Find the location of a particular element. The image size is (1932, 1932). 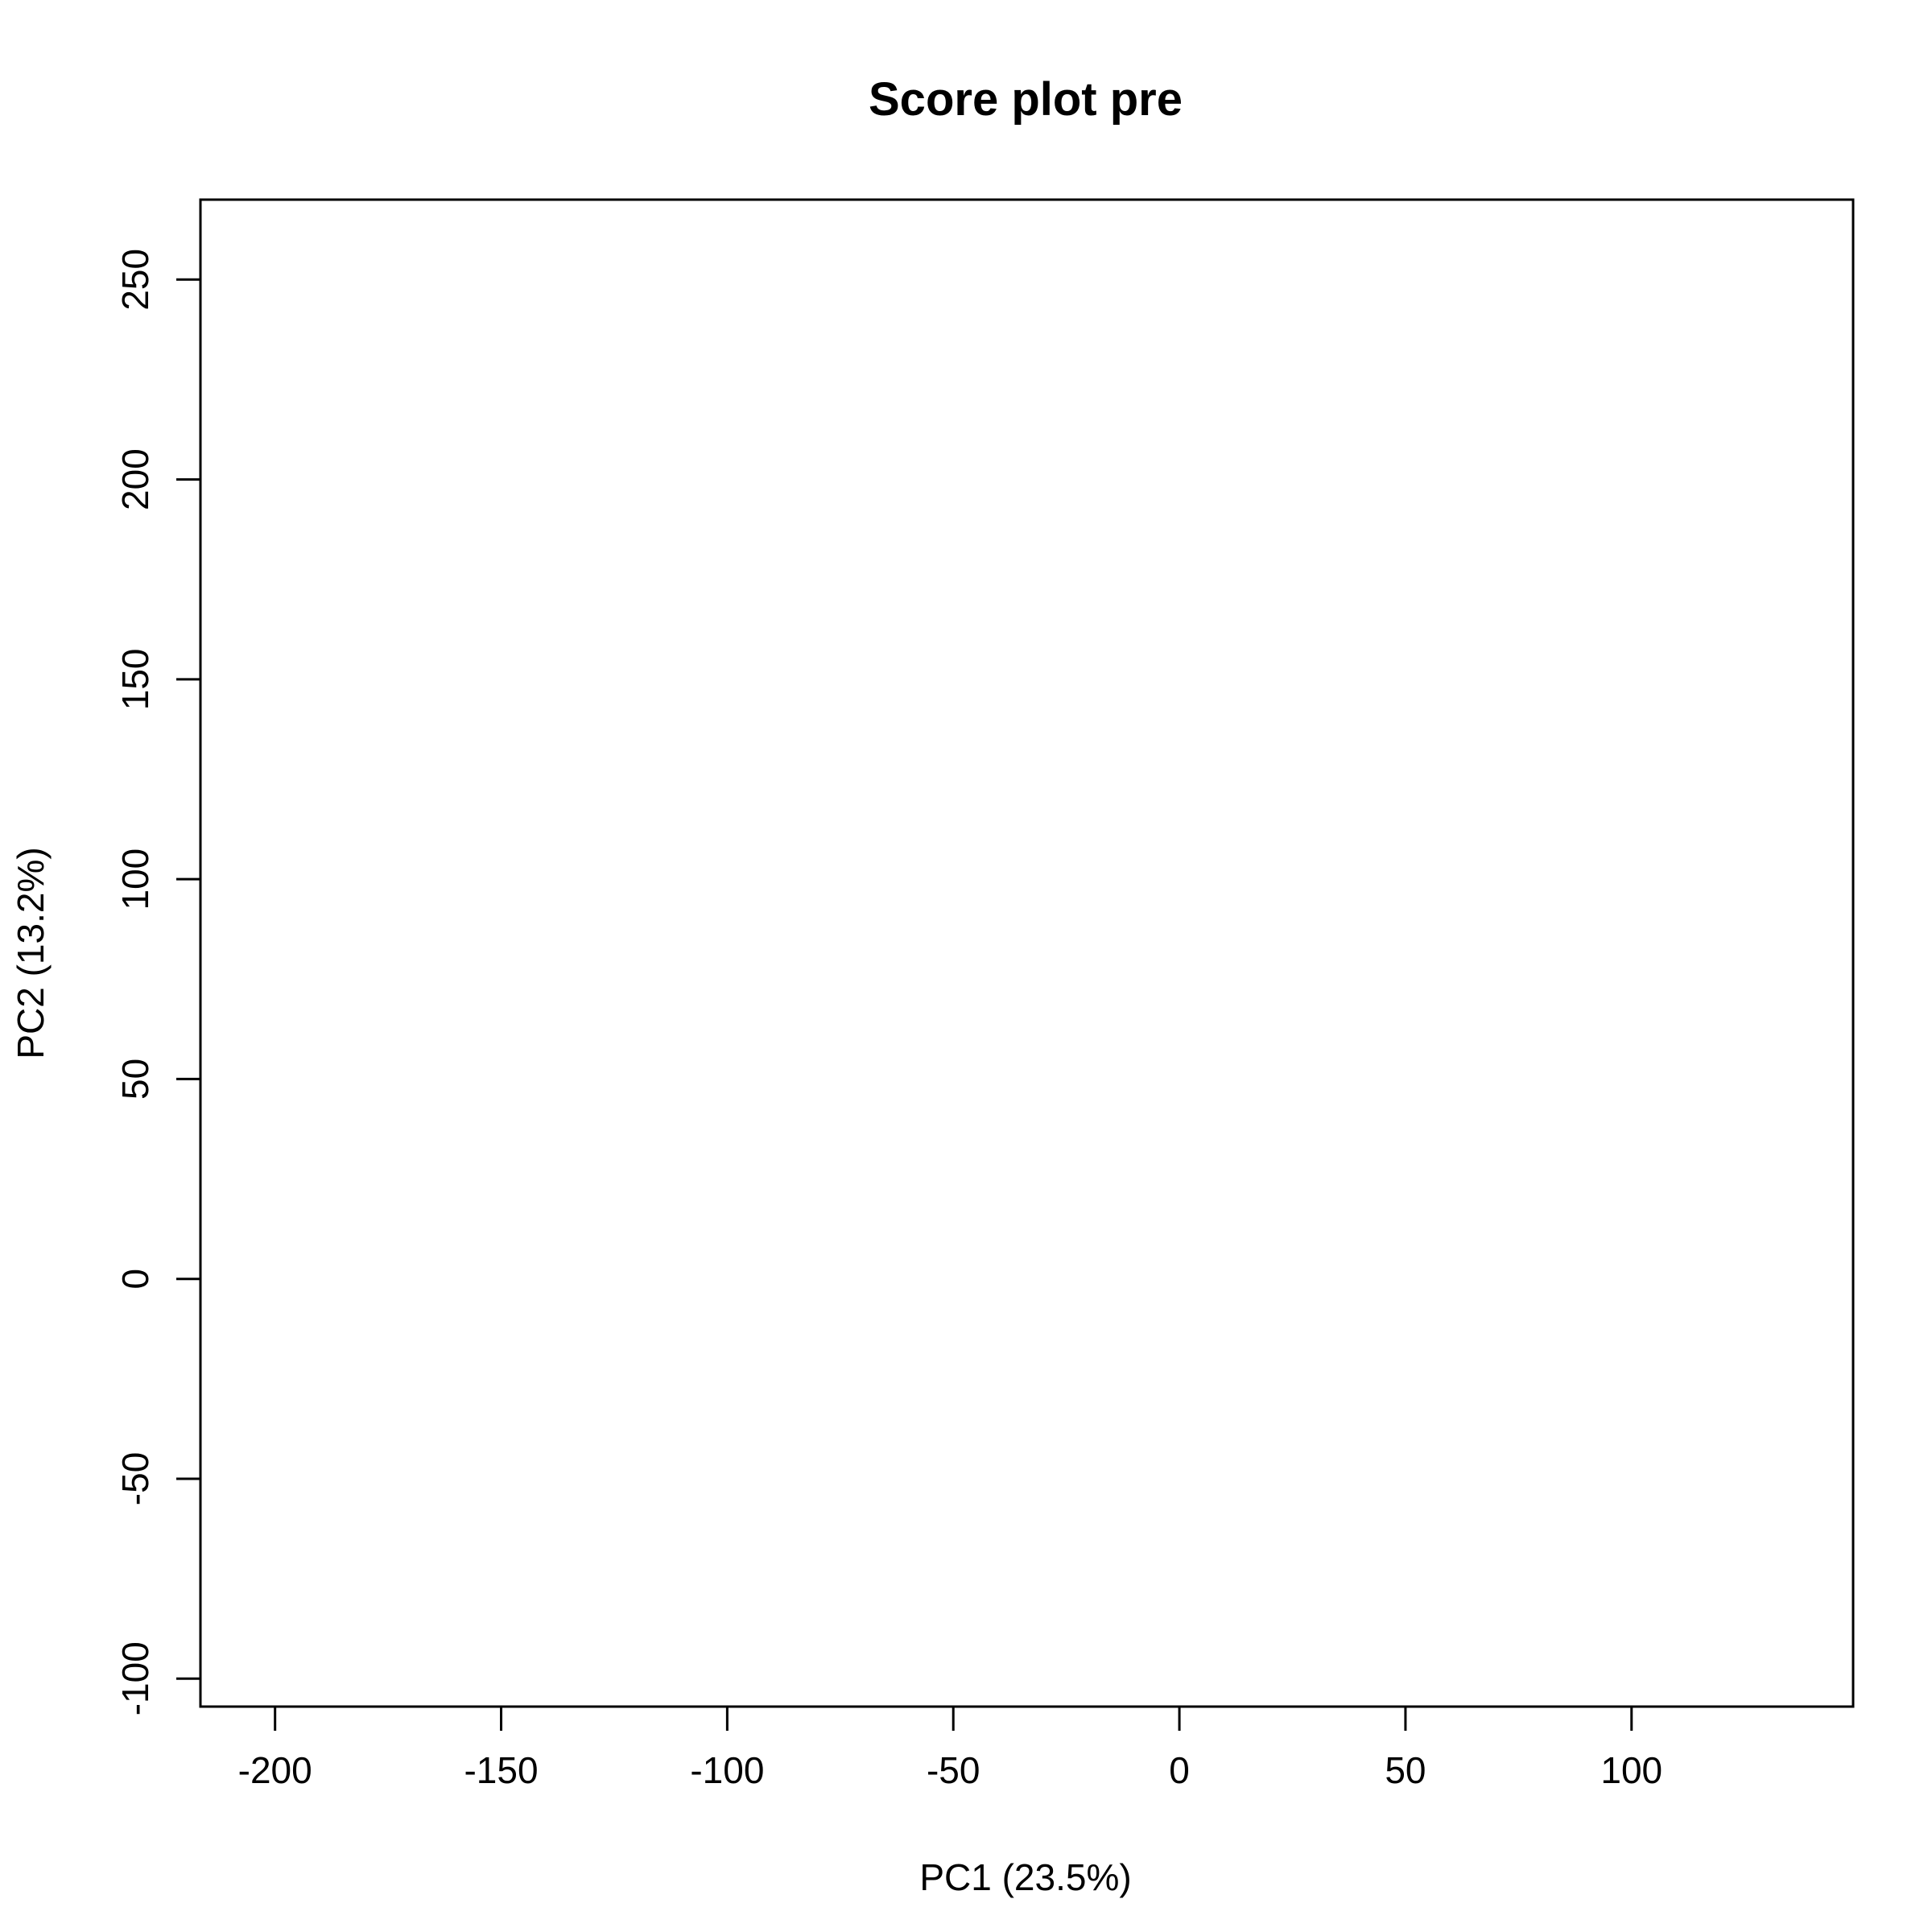

y-axis: -100 -50 0 50 100 150 200 250 is located at coordinates (158, 982).